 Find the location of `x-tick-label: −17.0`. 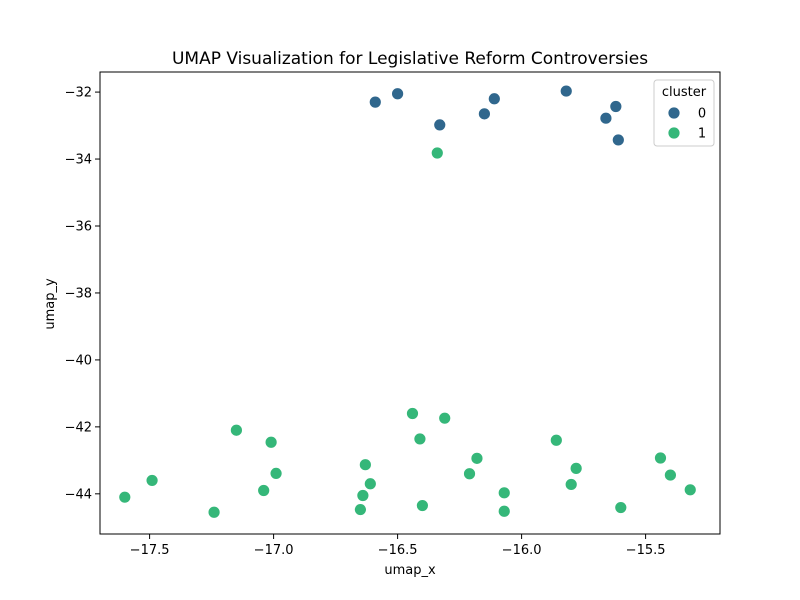

x-tick-label: −17.0 is located at coordinates (274, 550).